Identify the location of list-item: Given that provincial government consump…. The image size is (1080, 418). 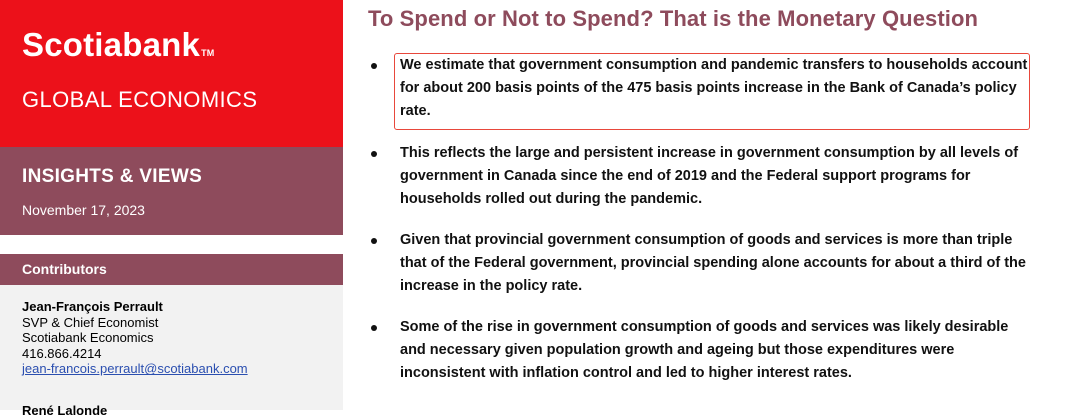
(703, 263).